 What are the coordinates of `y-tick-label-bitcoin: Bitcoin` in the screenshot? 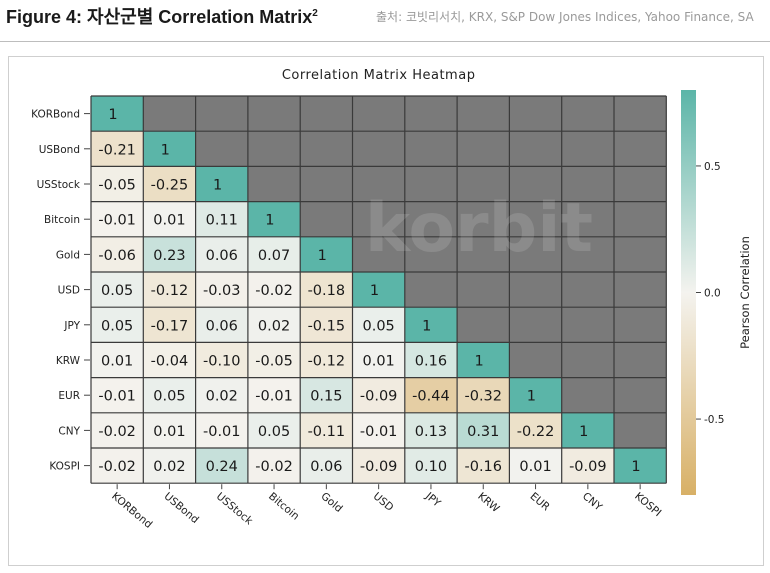 It's located at (62, 220).